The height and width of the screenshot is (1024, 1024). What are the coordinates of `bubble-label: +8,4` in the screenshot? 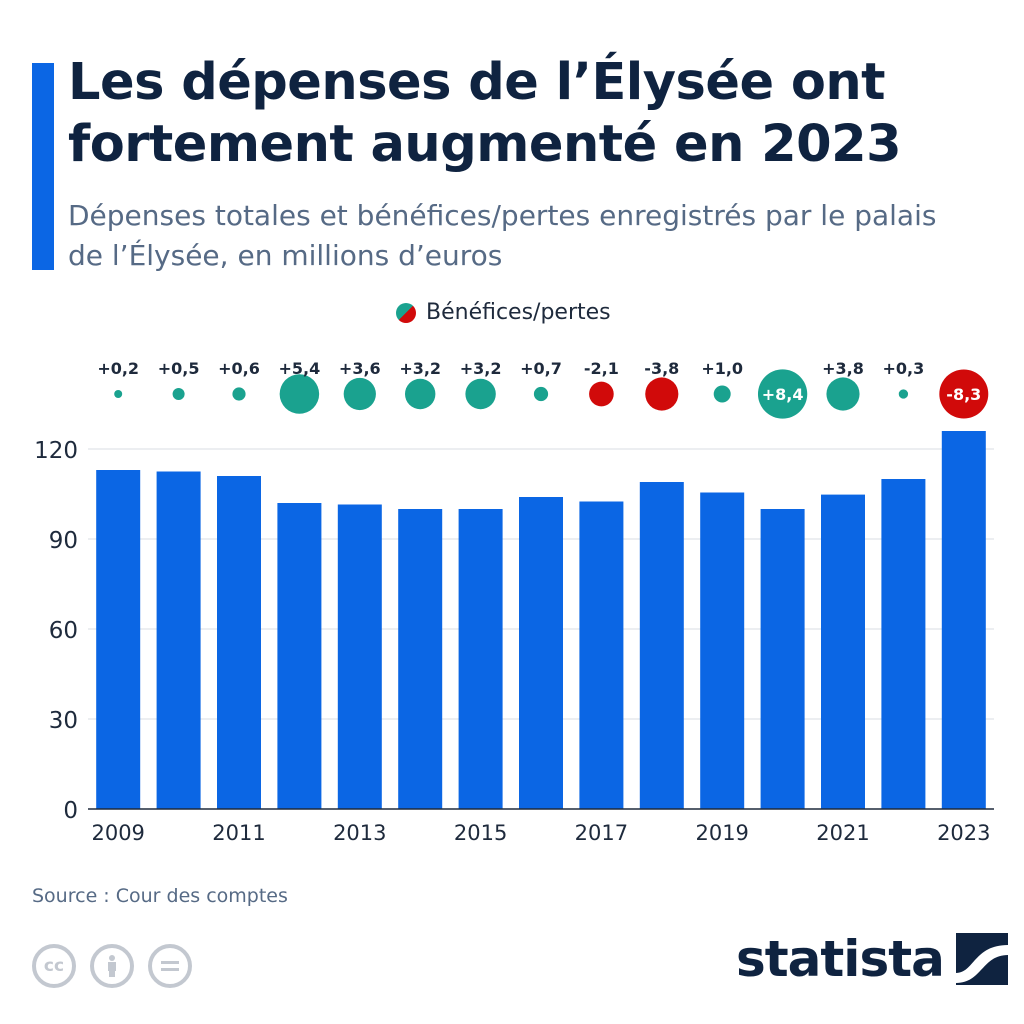 It's located at (783, 394).